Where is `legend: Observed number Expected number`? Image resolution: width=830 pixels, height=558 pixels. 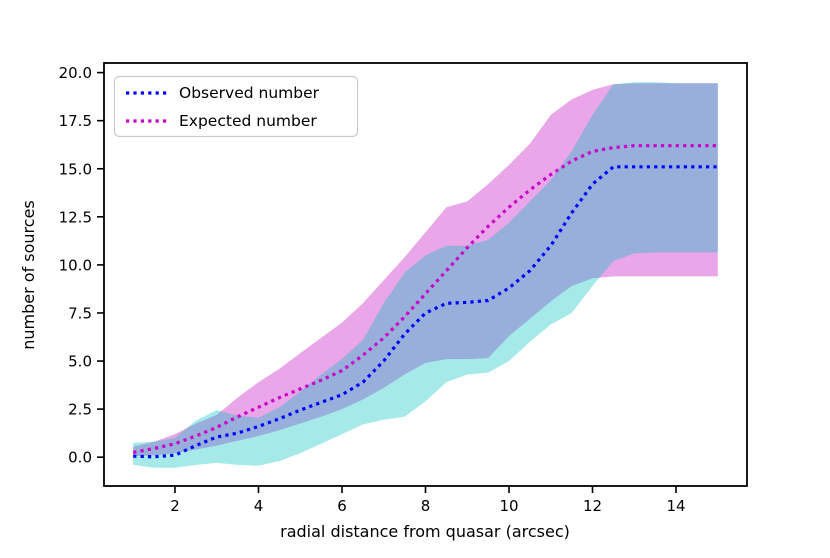 legend: Observed number Expected number is located at coordinates (236, 106).